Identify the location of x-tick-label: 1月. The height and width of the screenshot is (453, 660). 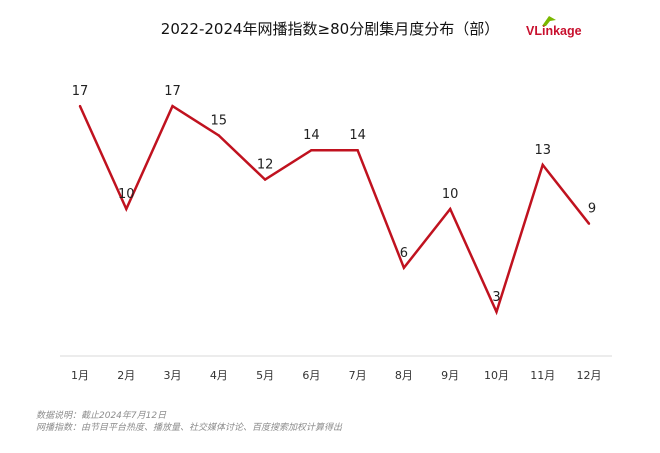
(80, 375).